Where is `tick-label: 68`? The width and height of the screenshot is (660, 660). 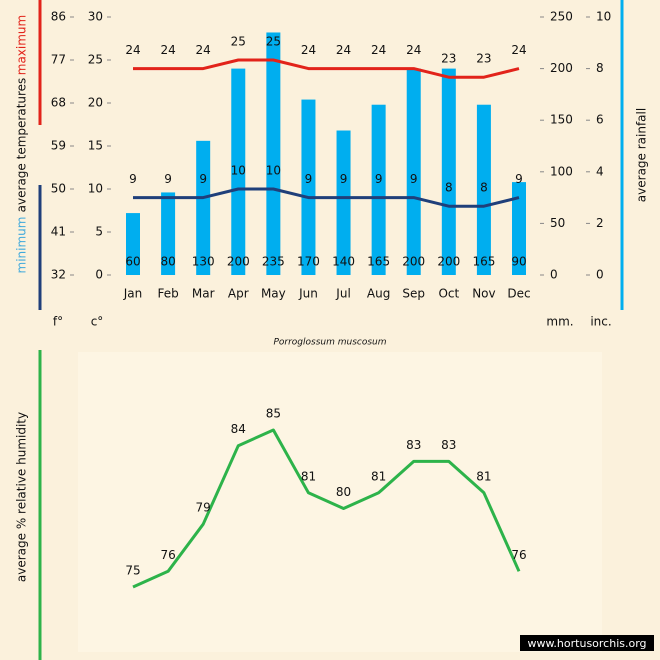 tick-label: 68 is located at coordinates (58, 103).